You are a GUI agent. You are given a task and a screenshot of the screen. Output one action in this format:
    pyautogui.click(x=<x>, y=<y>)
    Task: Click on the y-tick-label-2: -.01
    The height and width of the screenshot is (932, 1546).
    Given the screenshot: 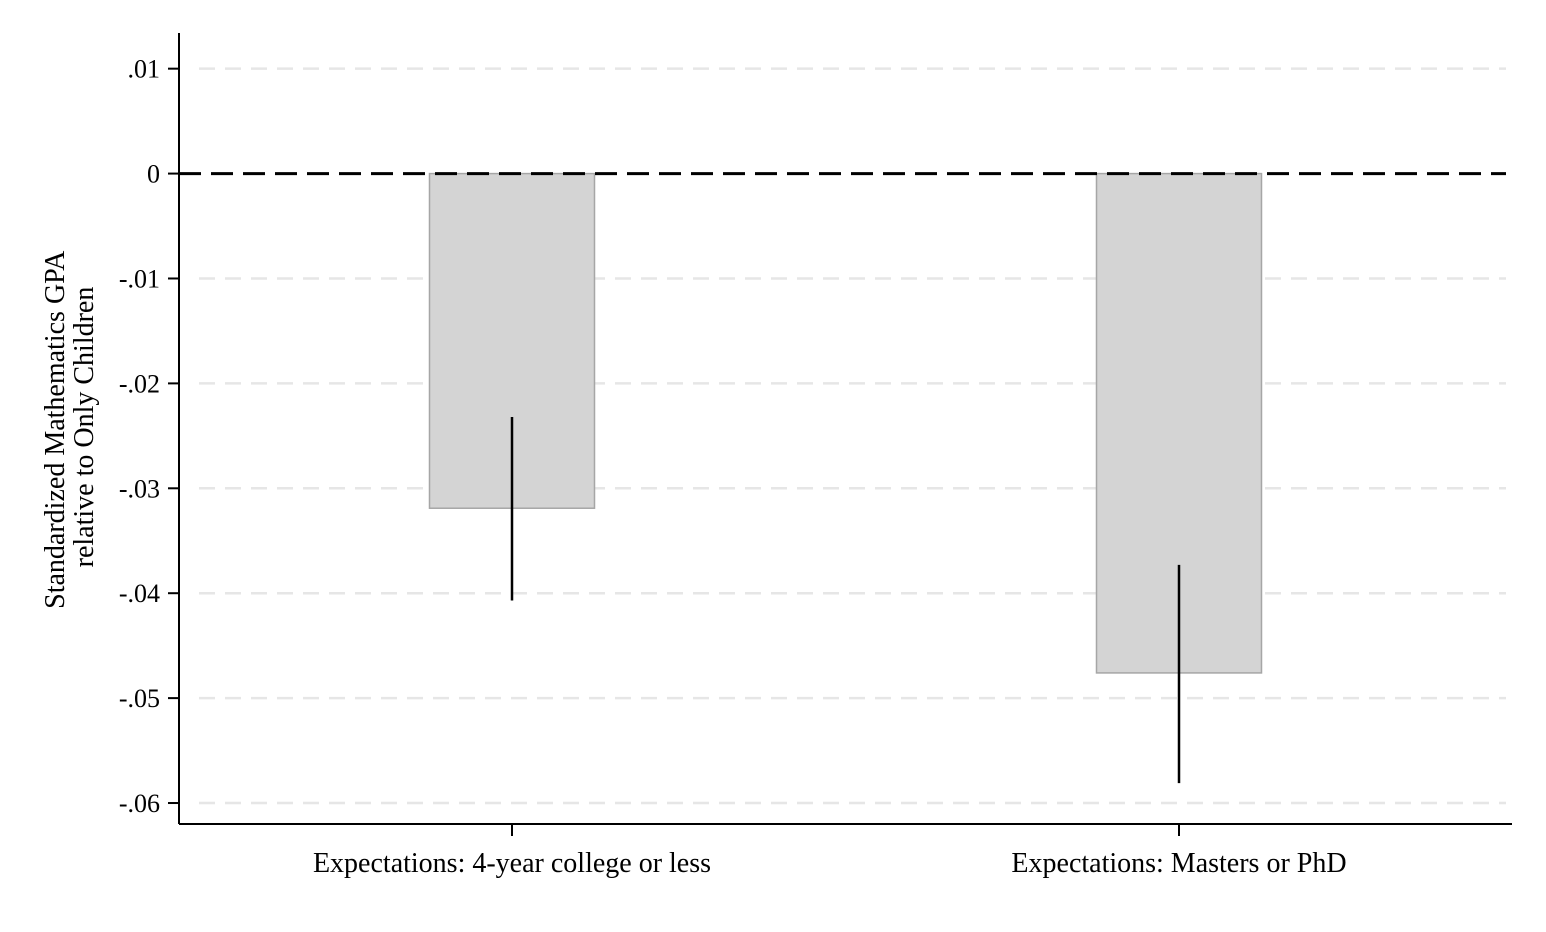 What is the action you would take?
    pyautogui.click(x=139, y=278)
    